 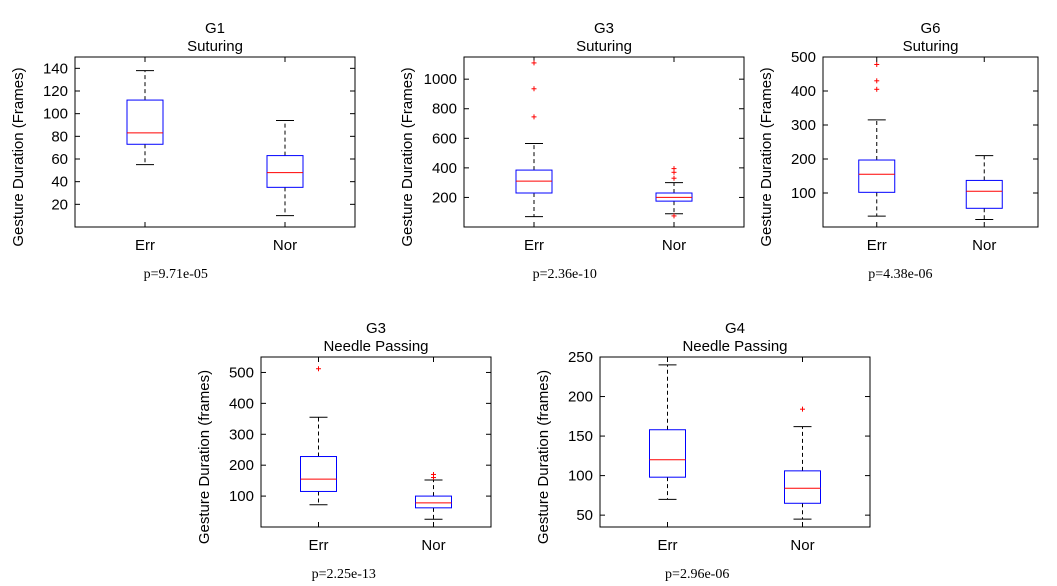 I want to click on y-tick-label: 20, so click(x=59, y=204).